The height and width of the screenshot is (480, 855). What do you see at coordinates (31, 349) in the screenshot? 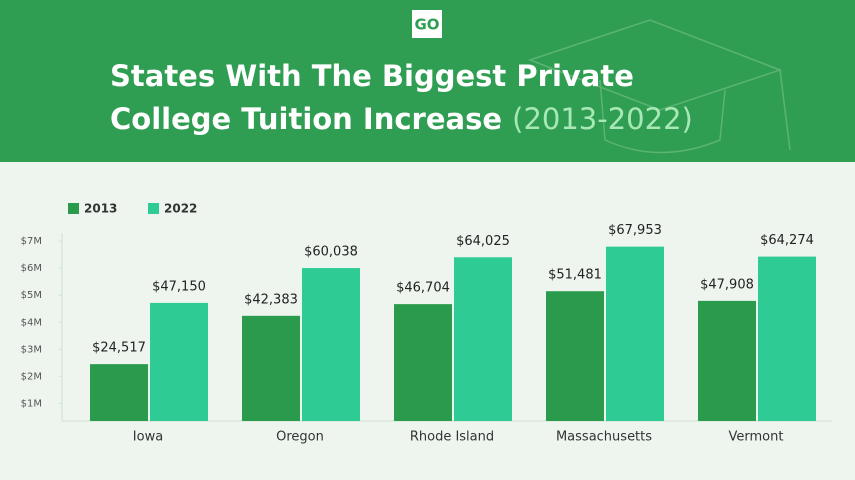
I see `y-tick-label: $3M` at bounding box center [31, 349].